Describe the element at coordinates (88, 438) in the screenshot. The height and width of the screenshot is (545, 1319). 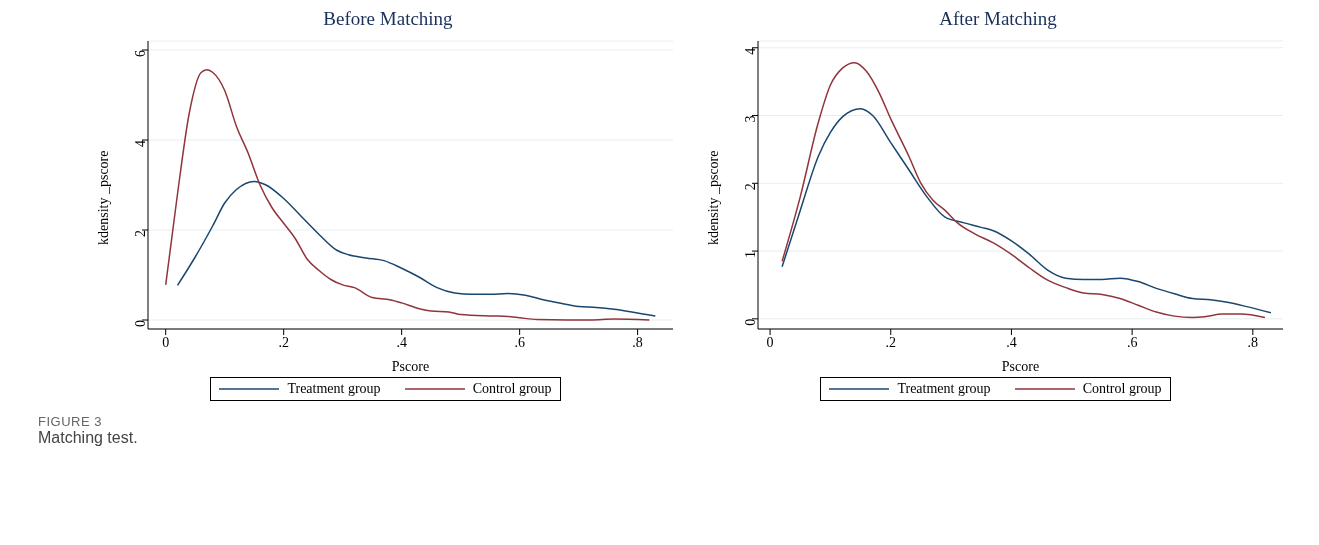
I see `text: Matching test.` at that location.